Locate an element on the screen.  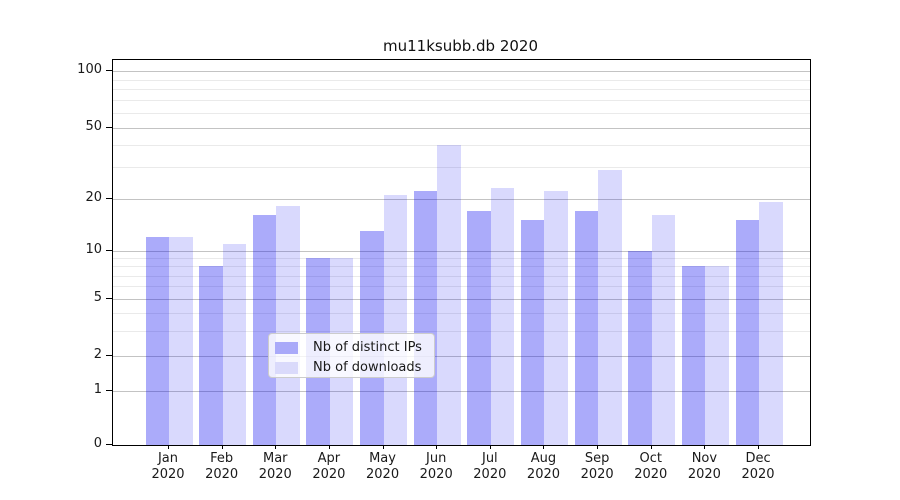
y-axis-tick-label: 1 is located at coordinates (97, 389).